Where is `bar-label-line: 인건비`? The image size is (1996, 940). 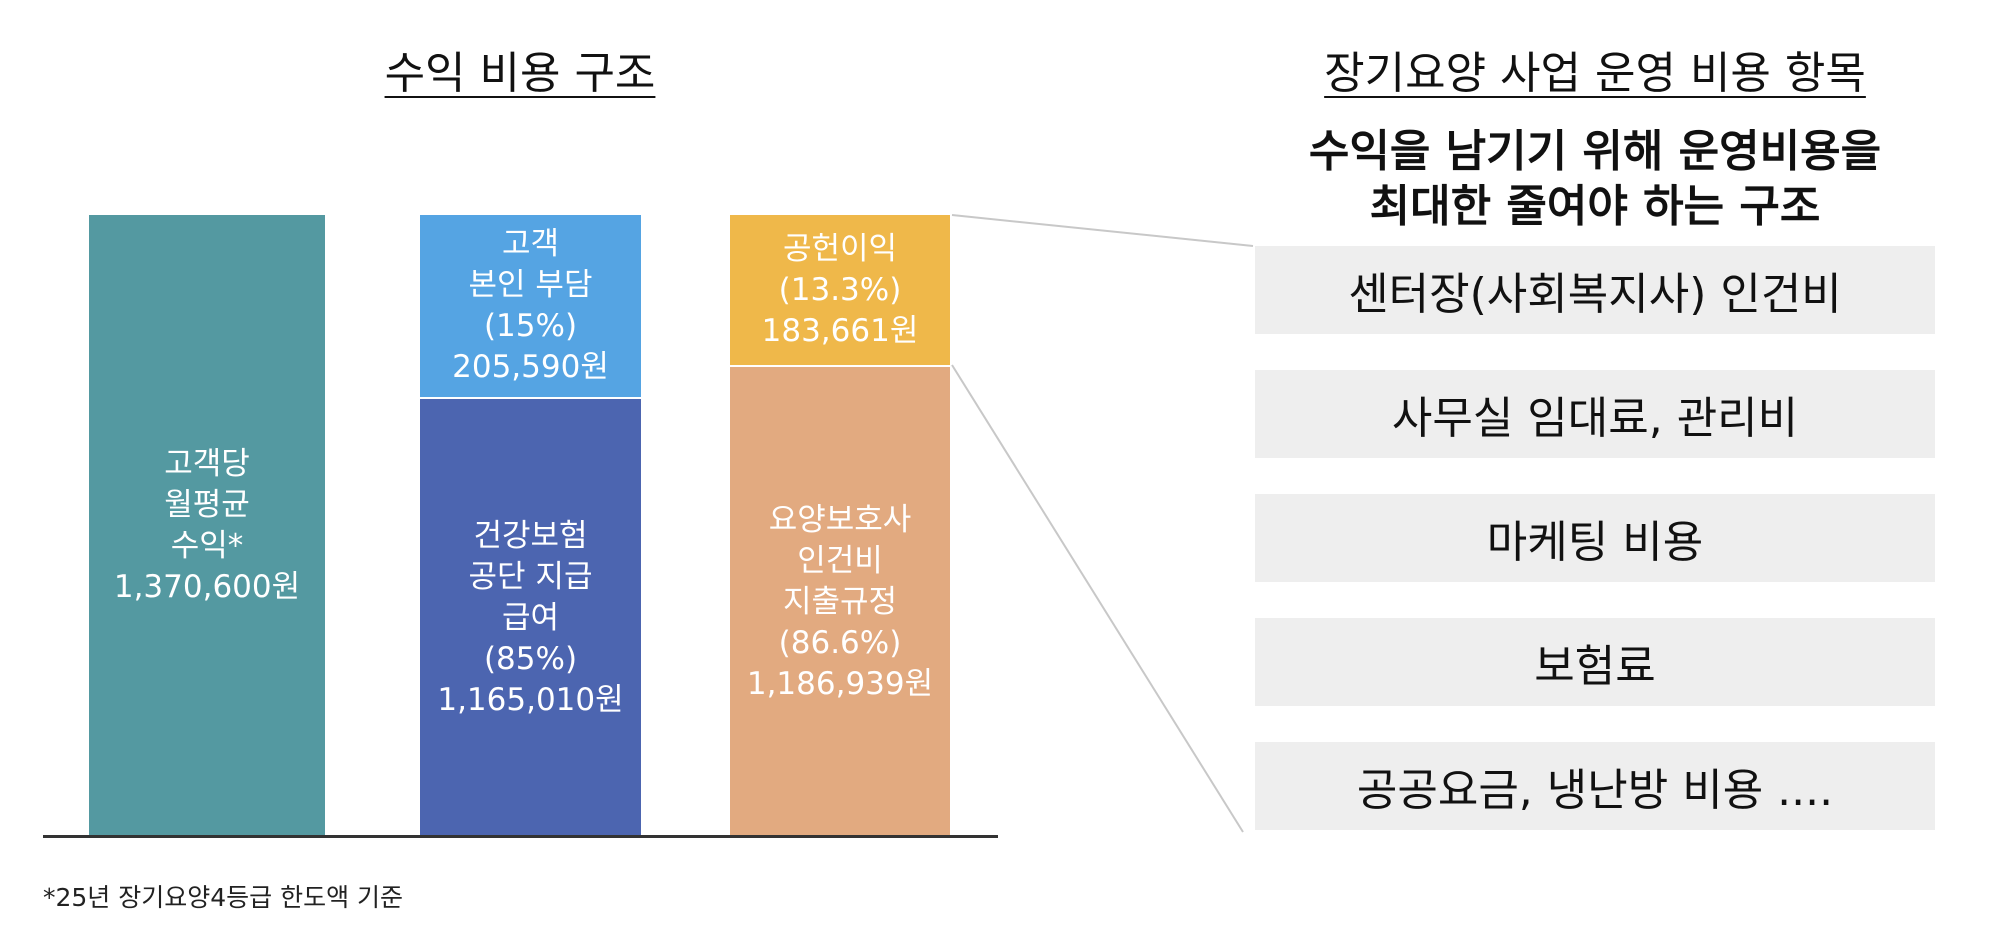 bar-label-line: 인건비 is located at coordinates (840, 560).